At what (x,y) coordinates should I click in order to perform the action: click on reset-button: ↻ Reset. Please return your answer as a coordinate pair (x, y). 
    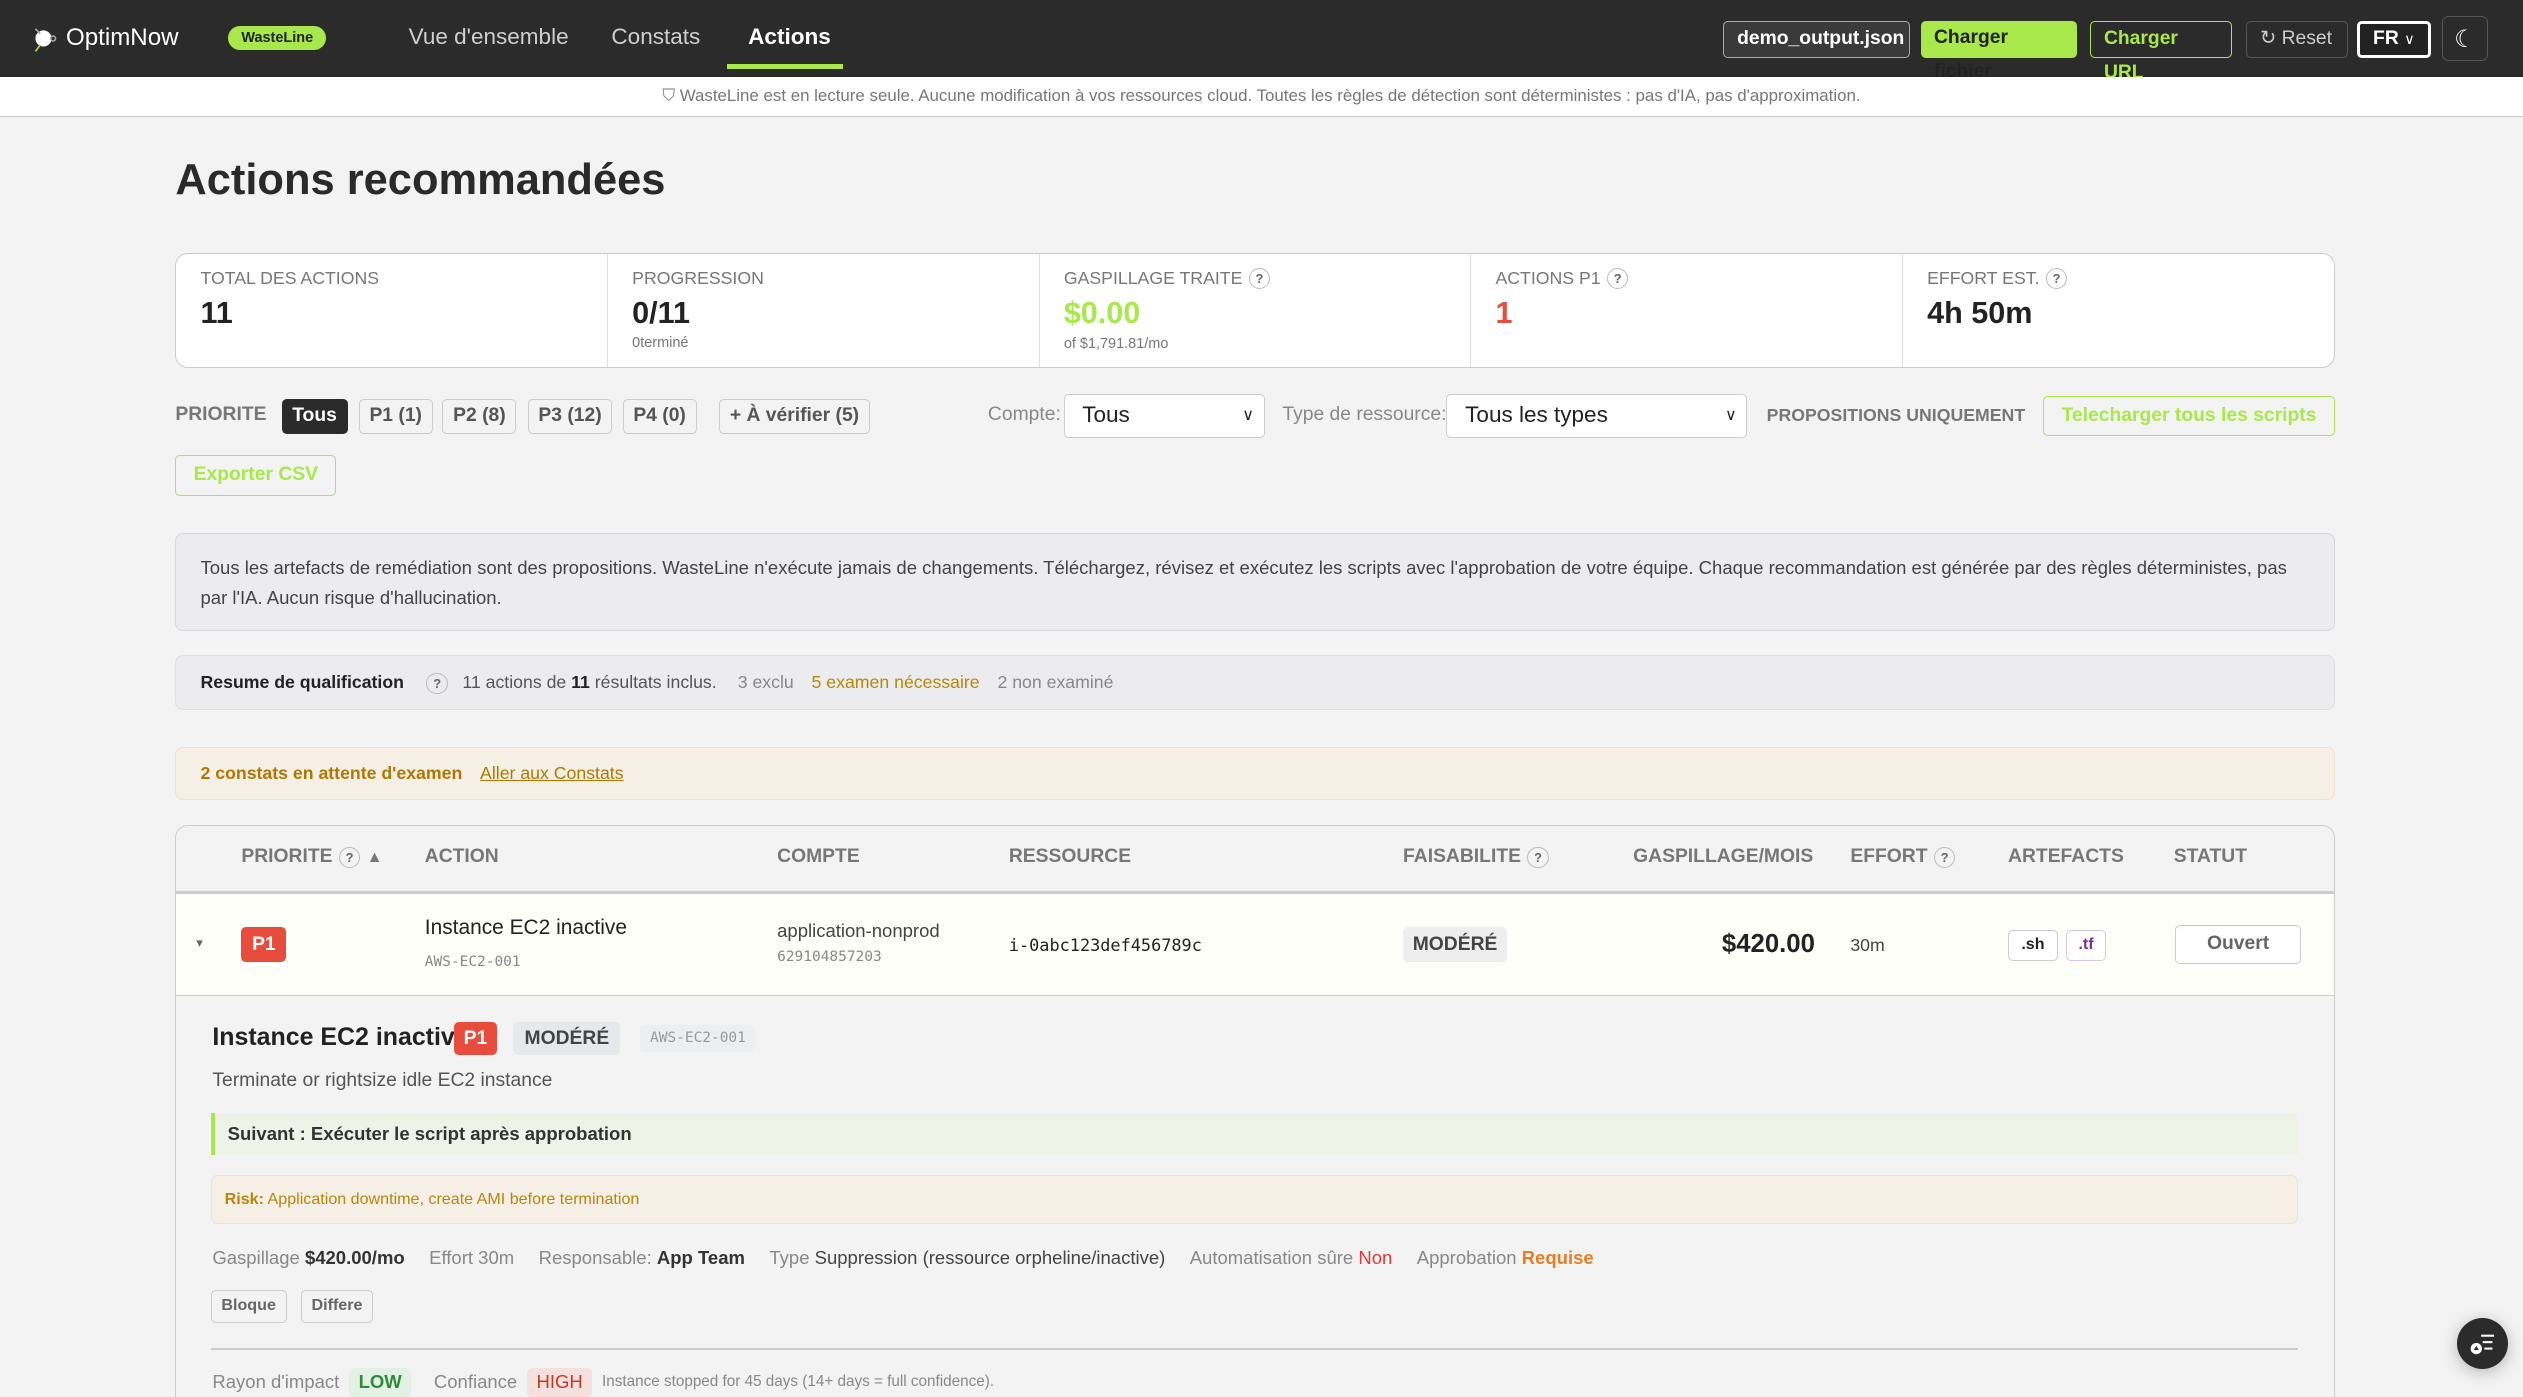
    Looking at the image, I should click on (2297, 39).